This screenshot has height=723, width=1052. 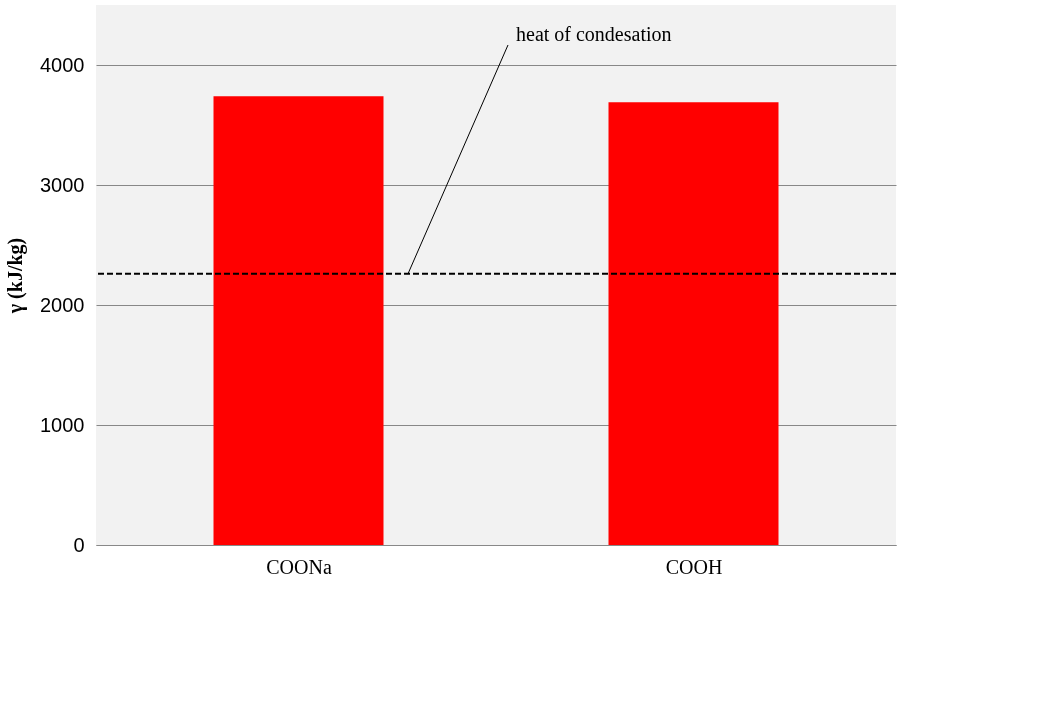 What do you see at coordinates (594, 34) in the screenshot?
I see `ref-line-label: heat of condesation` at bounding box center [594, 34].